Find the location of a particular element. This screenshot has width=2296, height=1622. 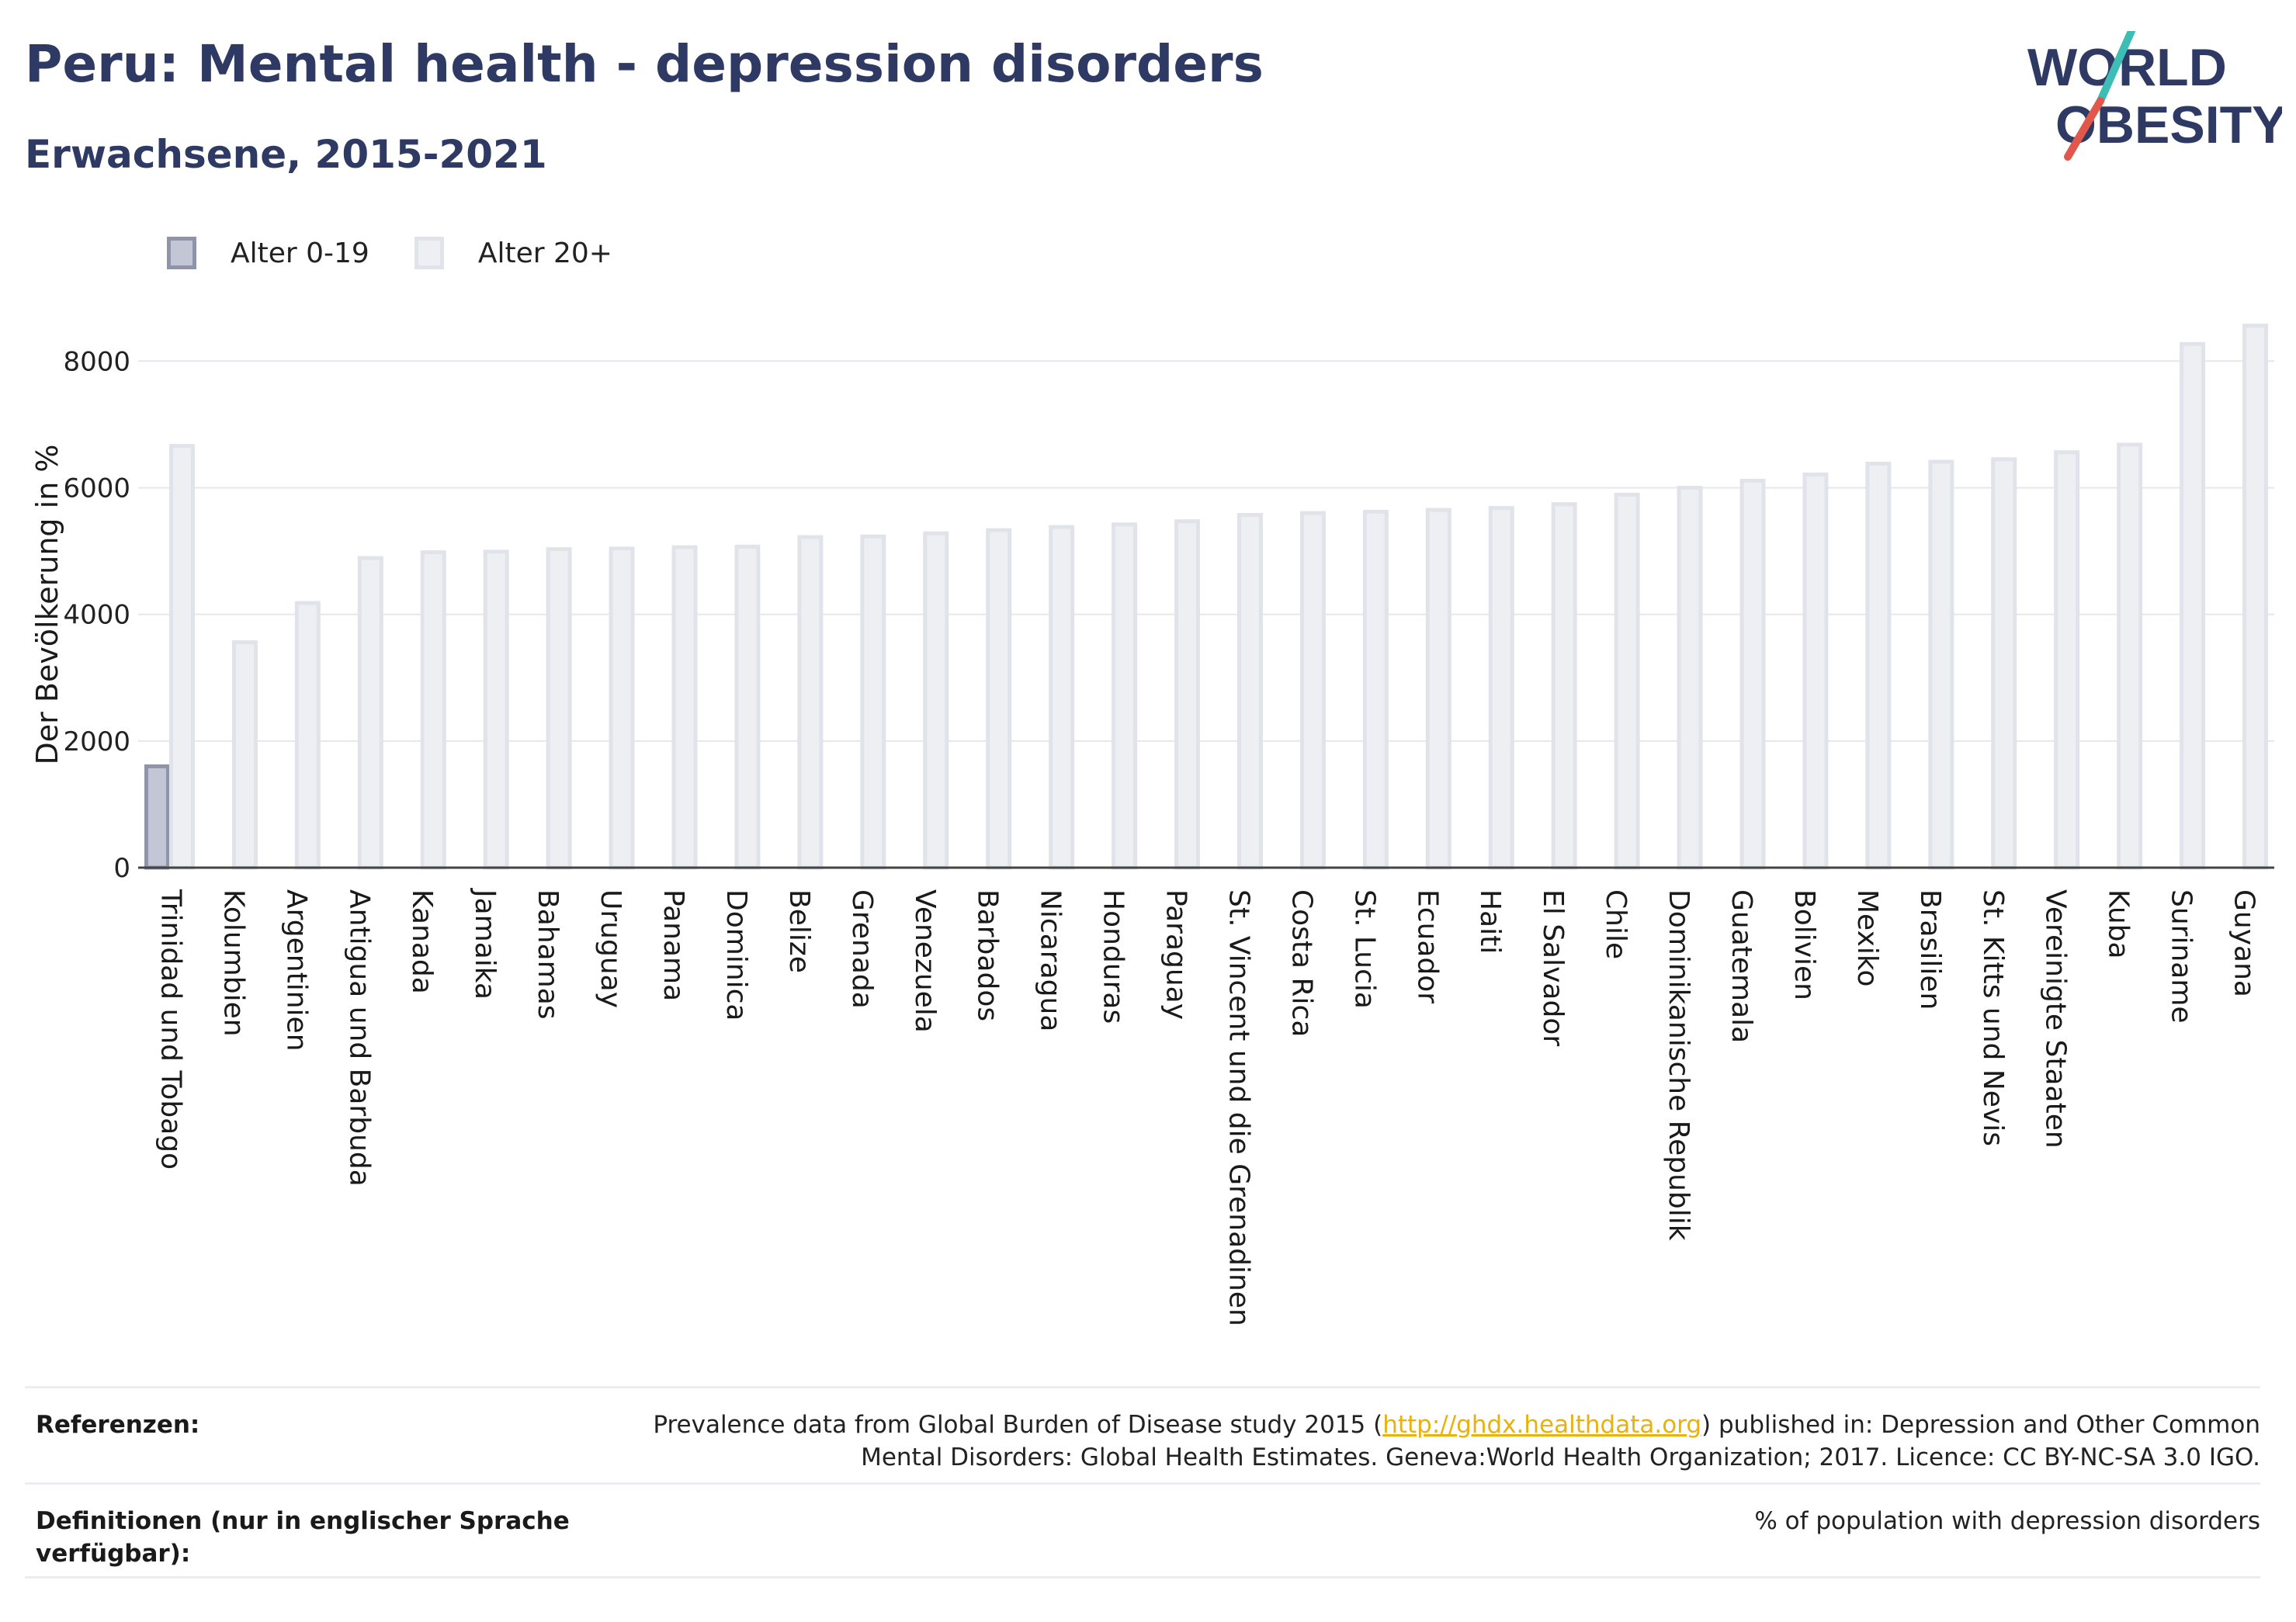

x-tick-label: St. Kitts und Nevis is located at coordinates (1993, 1017).